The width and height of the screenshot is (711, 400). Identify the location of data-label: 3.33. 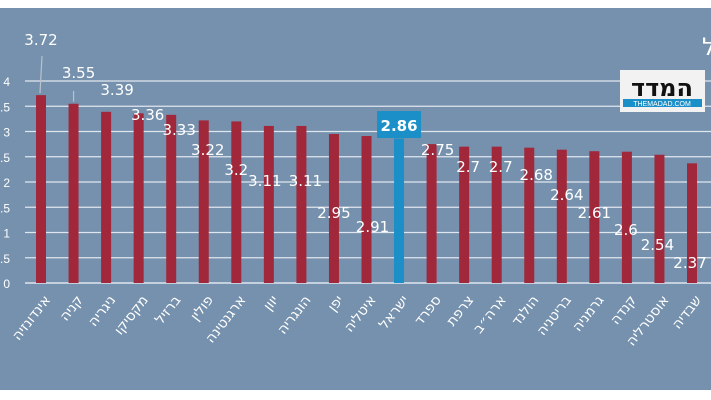
(178, 130).